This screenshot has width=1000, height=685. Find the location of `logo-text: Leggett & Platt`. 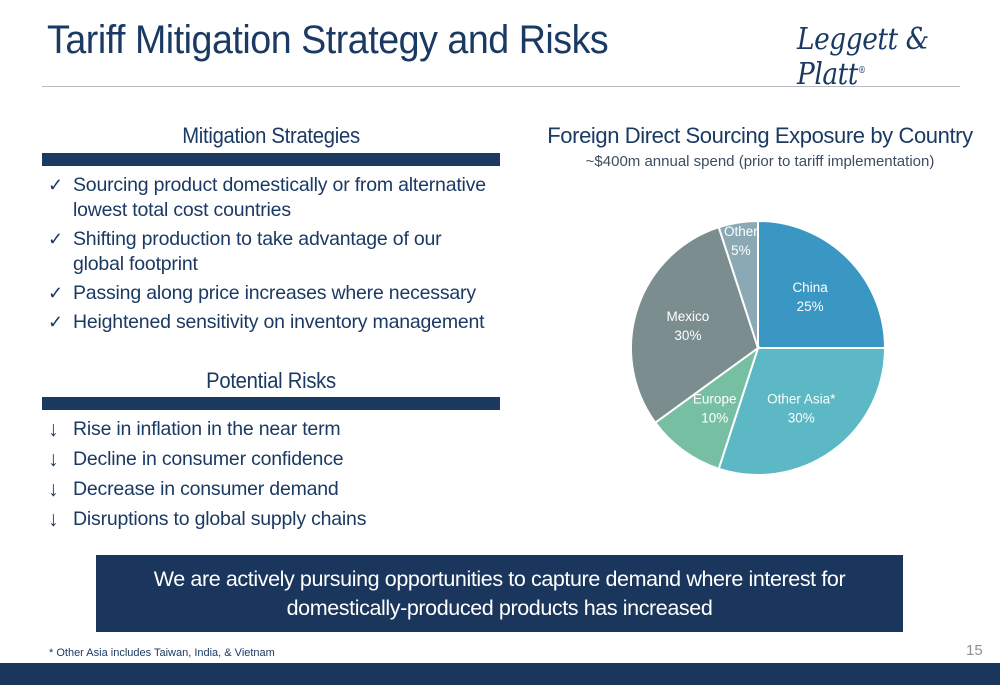

logo-text: Leggett & Platt is located at coordinates (863, 57).